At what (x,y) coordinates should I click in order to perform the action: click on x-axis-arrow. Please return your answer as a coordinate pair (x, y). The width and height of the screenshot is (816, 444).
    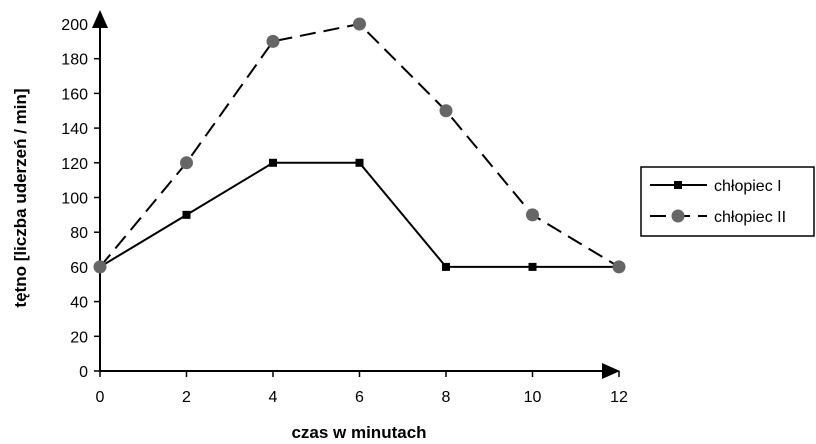
    Looking at the image, I should click on (611, 371).